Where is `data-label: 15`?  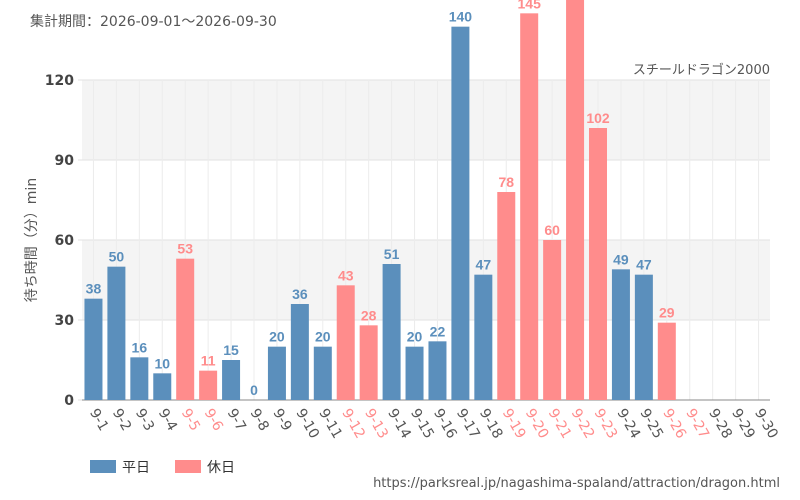
data-label: 15 is located at coordinates (231, 350).